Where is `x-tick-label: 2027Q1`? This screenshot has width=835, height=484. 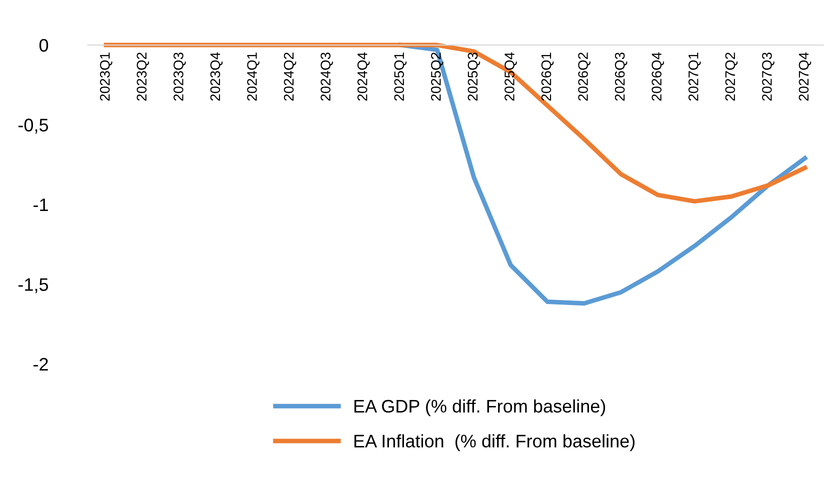 x-tick-label: 2027Q1 is located at coordinates (694, 76).